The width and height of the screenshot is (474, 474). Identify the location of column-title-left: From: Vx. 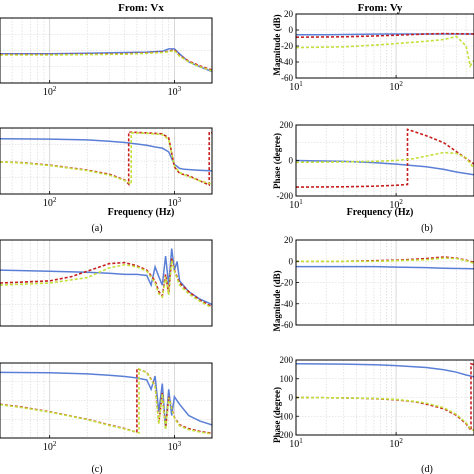
(141, 8).